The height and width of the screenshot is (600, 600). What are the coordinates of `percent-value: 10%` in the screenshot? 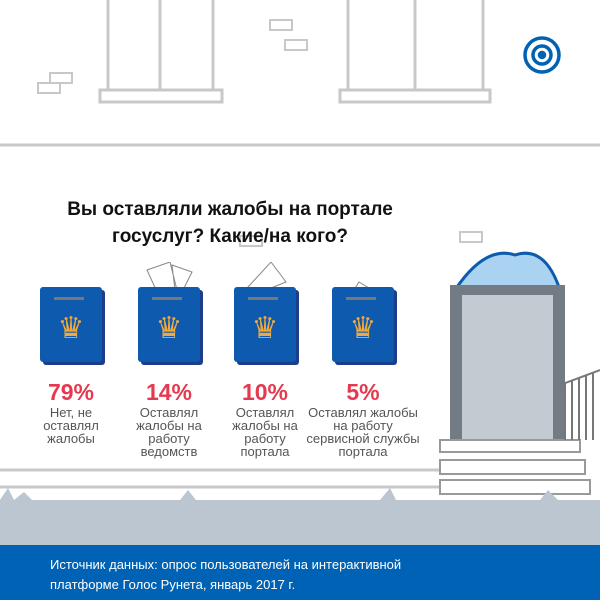 It's located at (265, 392).